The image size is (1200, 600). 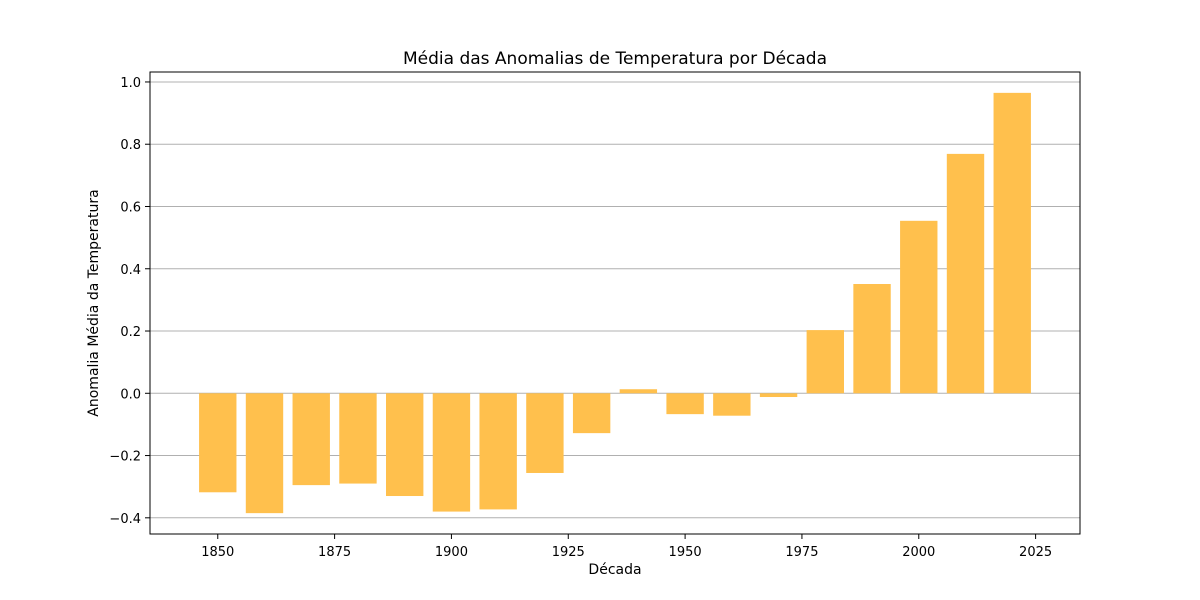 What do you see at coordinates (130, 83) in the screenshot?
I see `y-tick-label: 1.0` at bounding box center [130, 83].